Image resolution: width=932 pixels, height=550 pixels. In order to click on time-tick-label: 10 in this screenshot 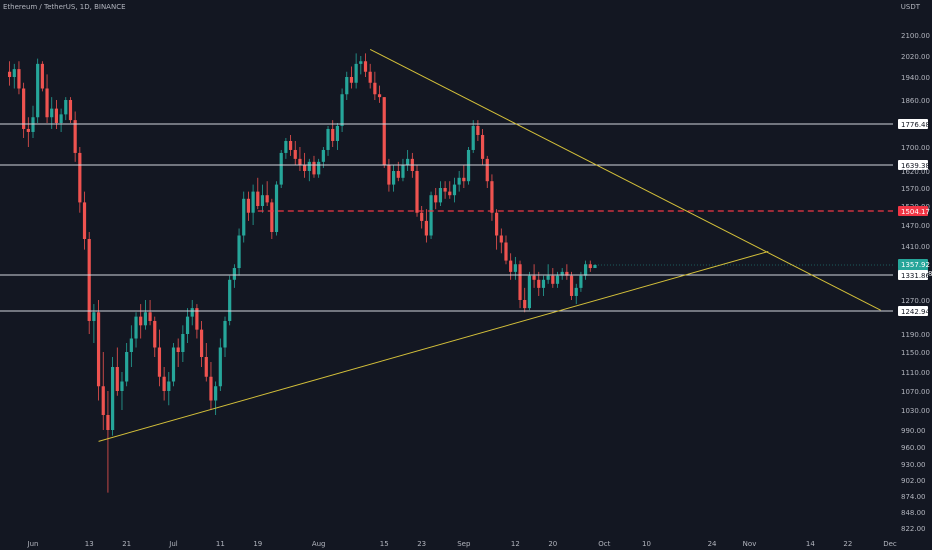, I will do `click(646, 544)`.